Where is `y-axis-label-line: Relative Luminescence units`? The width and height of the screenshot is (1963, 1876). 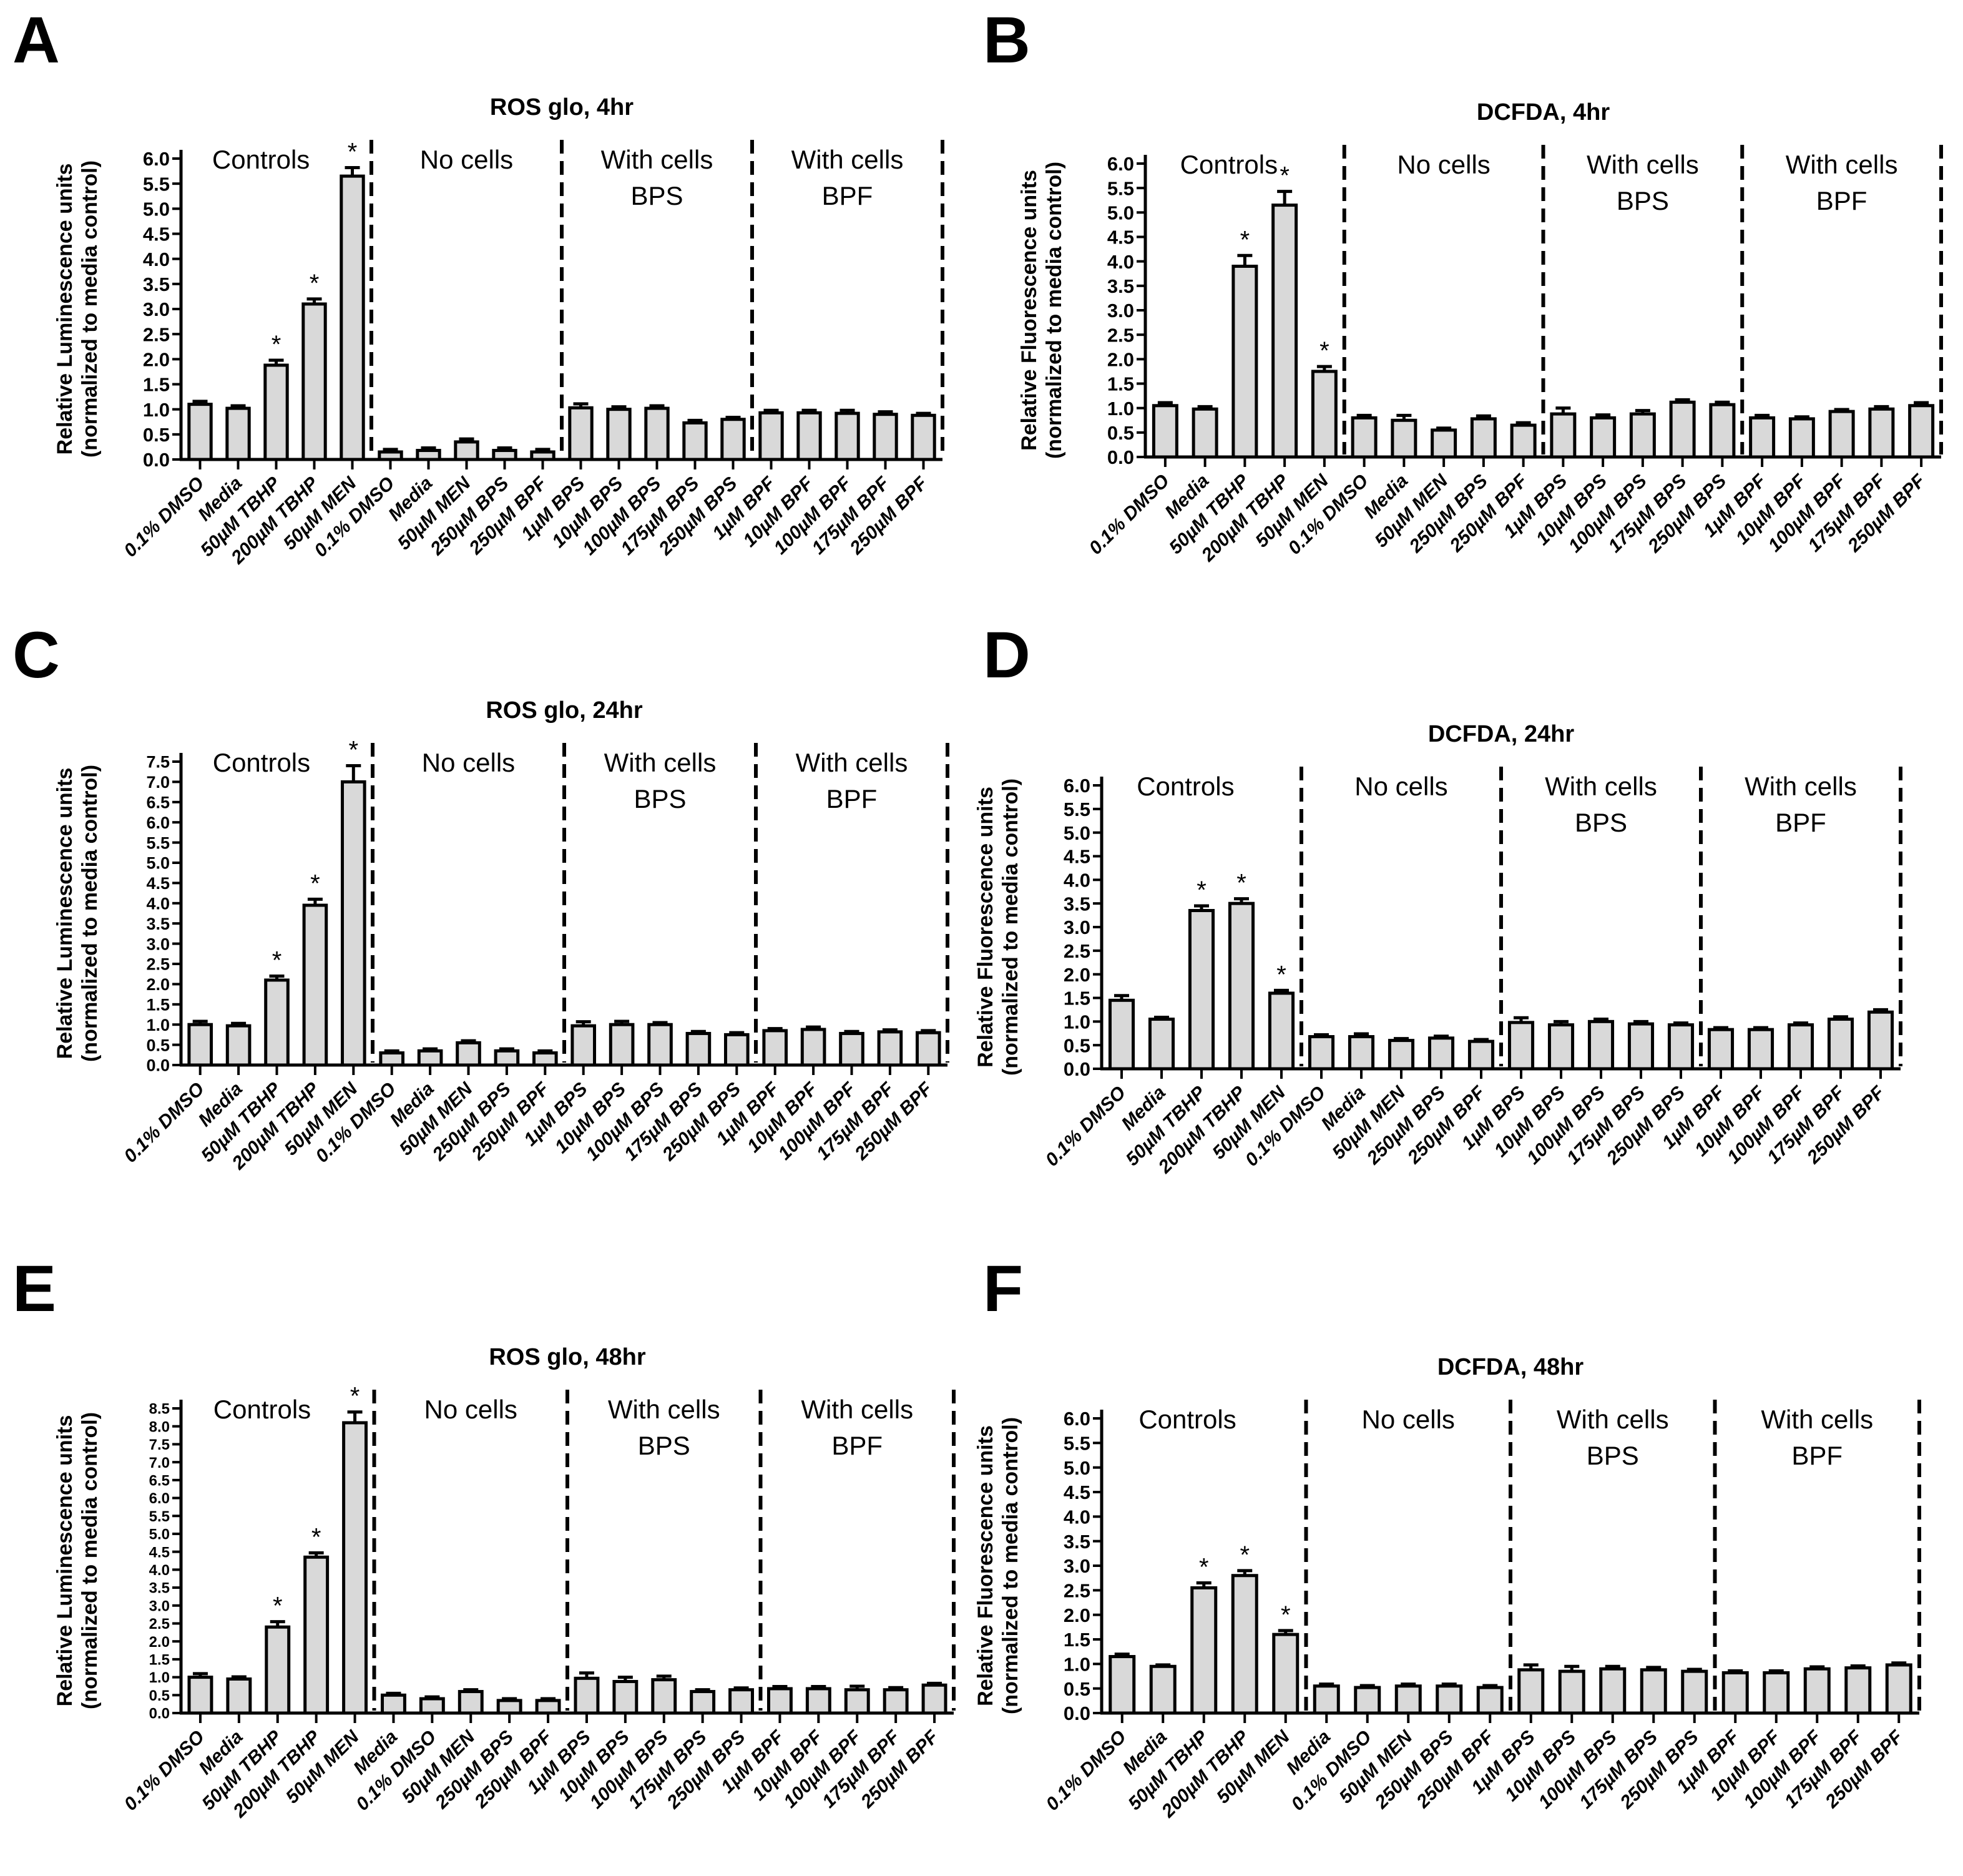 y-axis-label-line: Relative Luminescence units is located at coordinates (65, 1561).